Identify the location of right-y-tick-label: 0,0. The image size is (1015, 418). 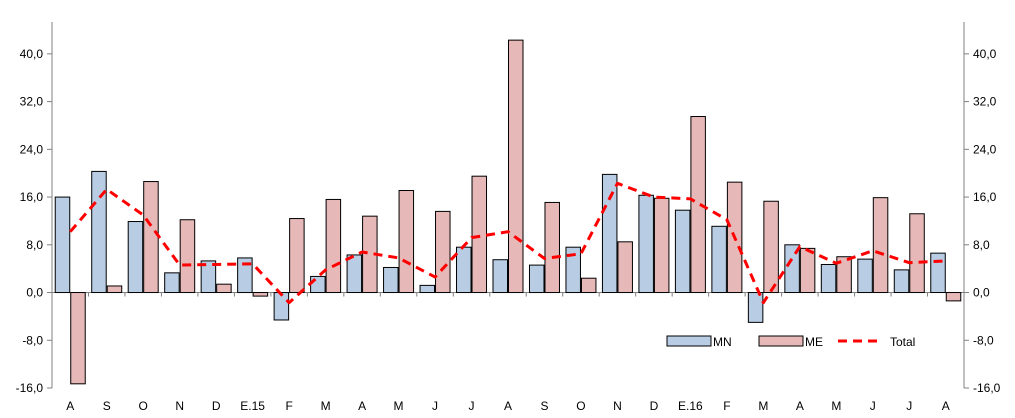
(981, 293).